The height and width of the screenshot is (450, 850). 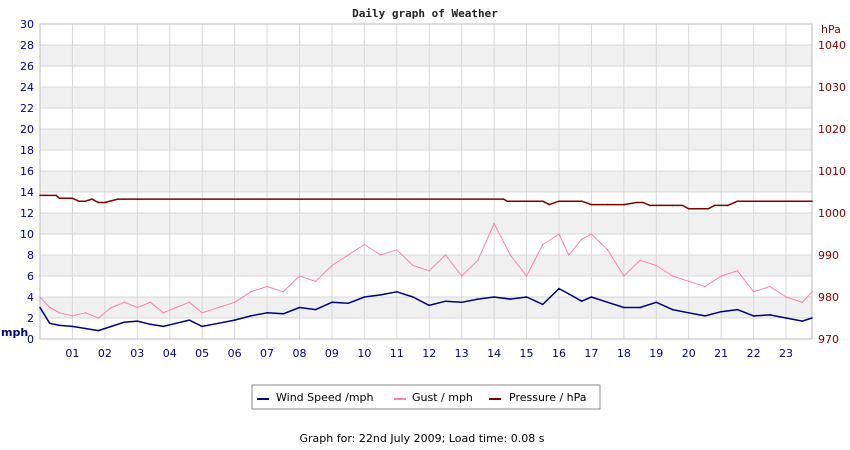 I want to click on left-tick-label: 4, so click(x=30, y=297).